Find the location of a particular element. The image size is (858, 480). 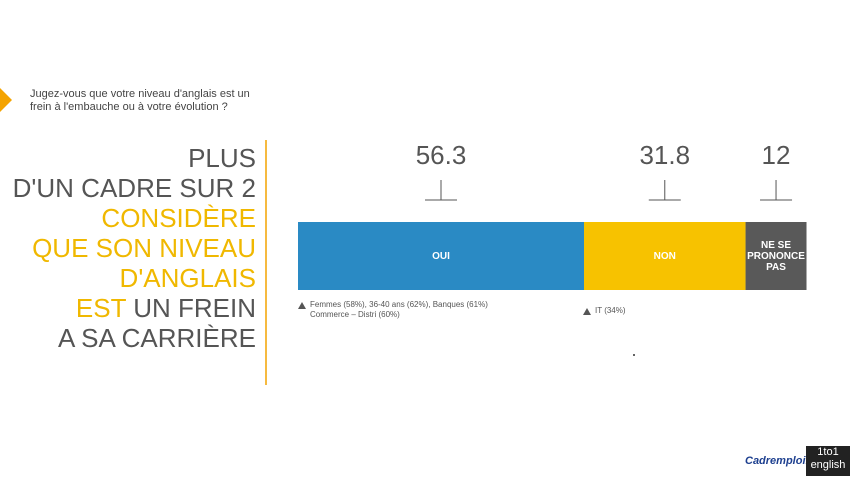

headline-line: CONSIDÈRE is located at coordinates (134, 218).